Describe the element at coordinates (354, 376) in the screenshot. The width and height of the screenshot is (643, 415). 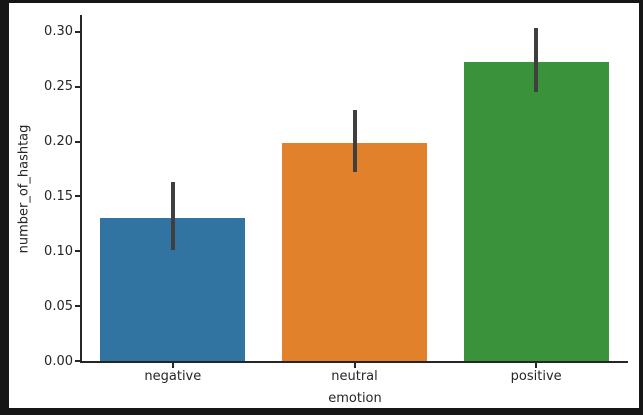
I see `x-tick-label-neutral: neutral` at that location.